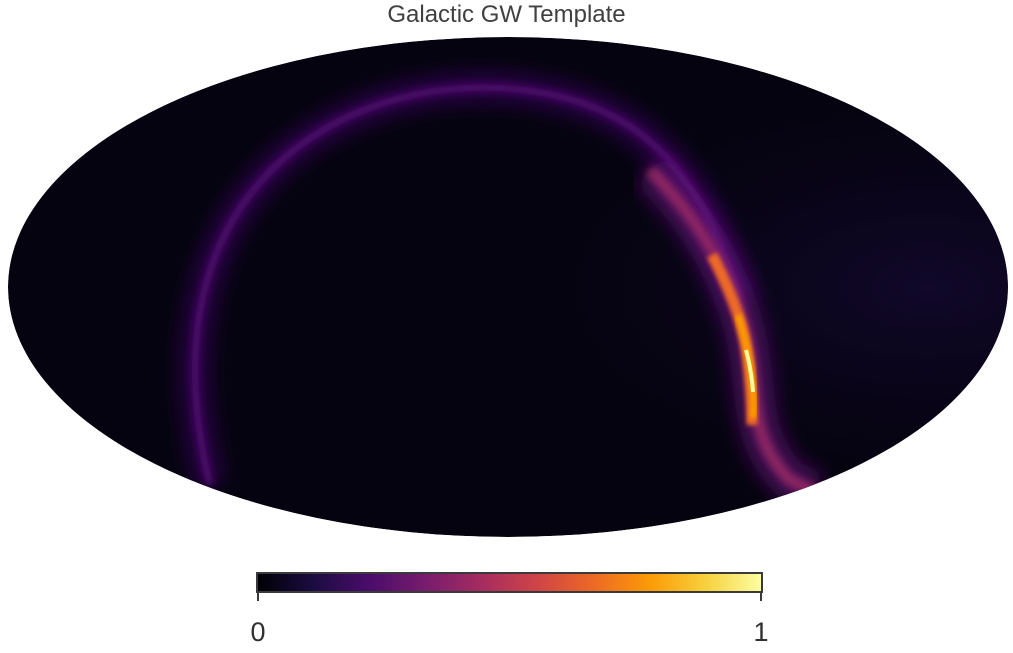 This screenshot has height=653, width=1013. What do you see at coordinates (760, 632) in the screenshot?
I see `colorbar-tick-label-max: 1` at bounding box center [760, 632].